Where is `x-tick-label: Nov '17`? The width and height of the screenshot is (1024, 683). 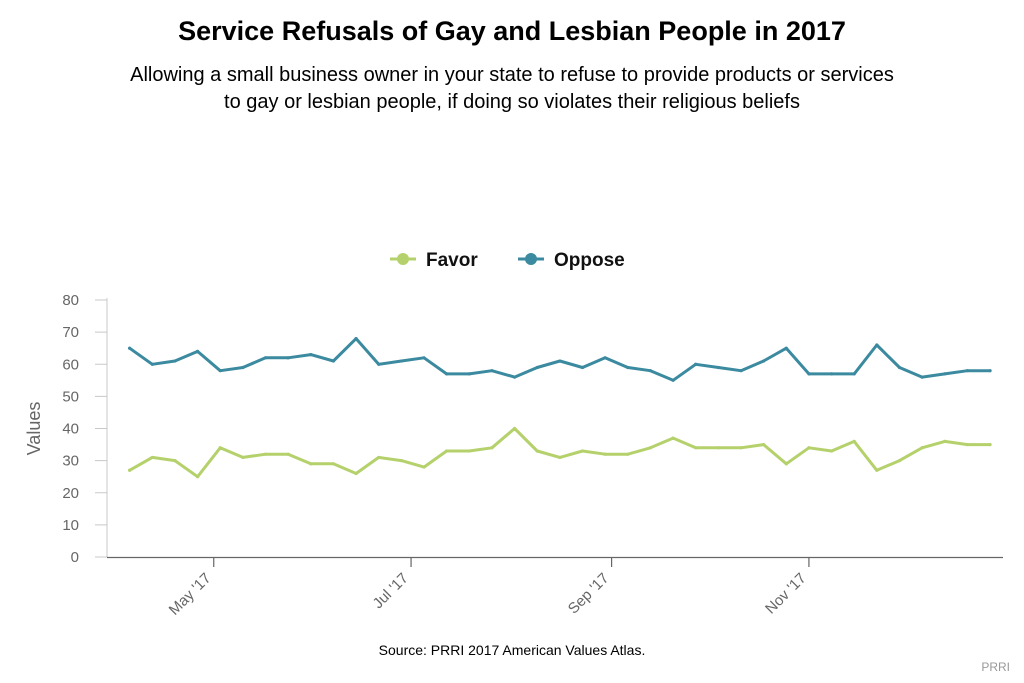
x-tick-label: Nov '17 is located at coordinates (786, 594).